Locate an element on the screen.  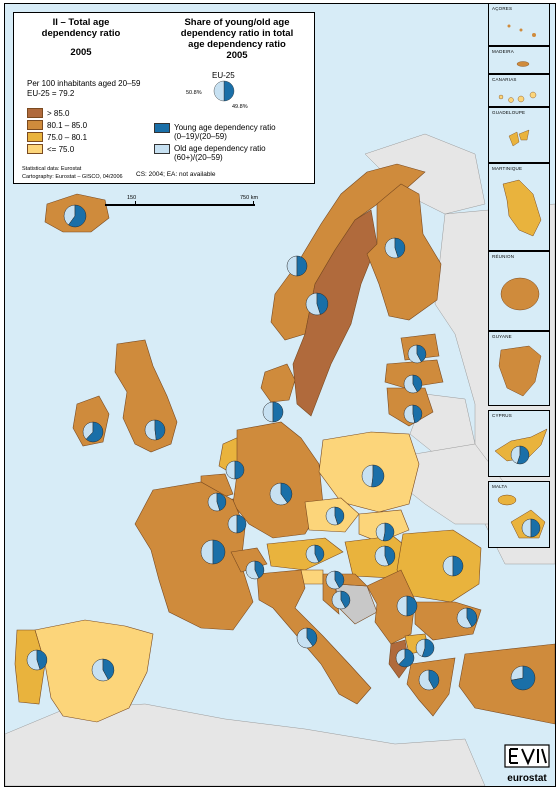
legend-year-right: 2005 is located at coordinates (237, 55).